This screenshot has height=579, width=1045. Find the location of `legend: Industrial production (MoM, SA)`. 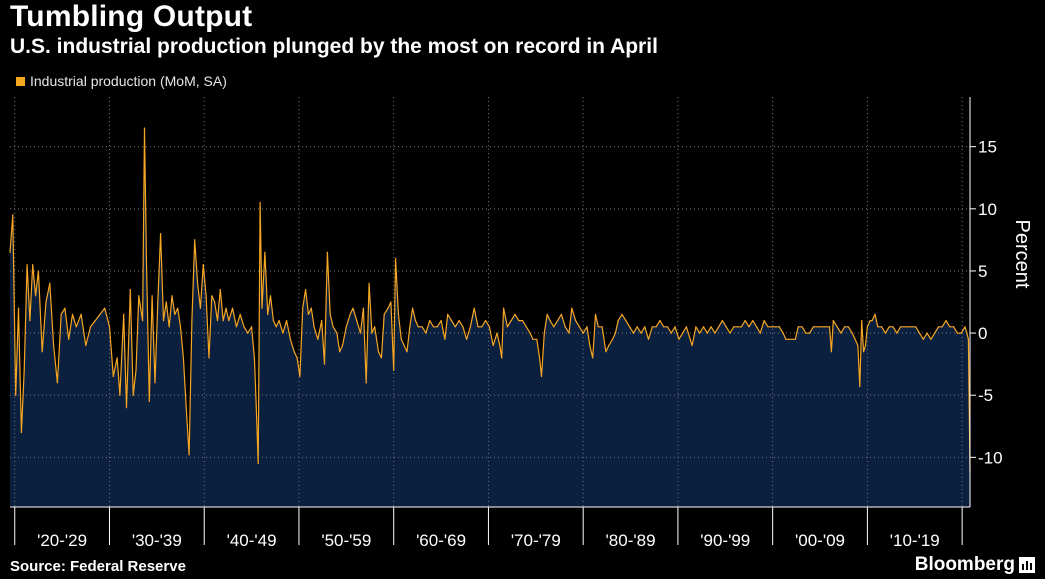

legend: Industrial production (MoM, SA) is located at coordinates (121, 81).